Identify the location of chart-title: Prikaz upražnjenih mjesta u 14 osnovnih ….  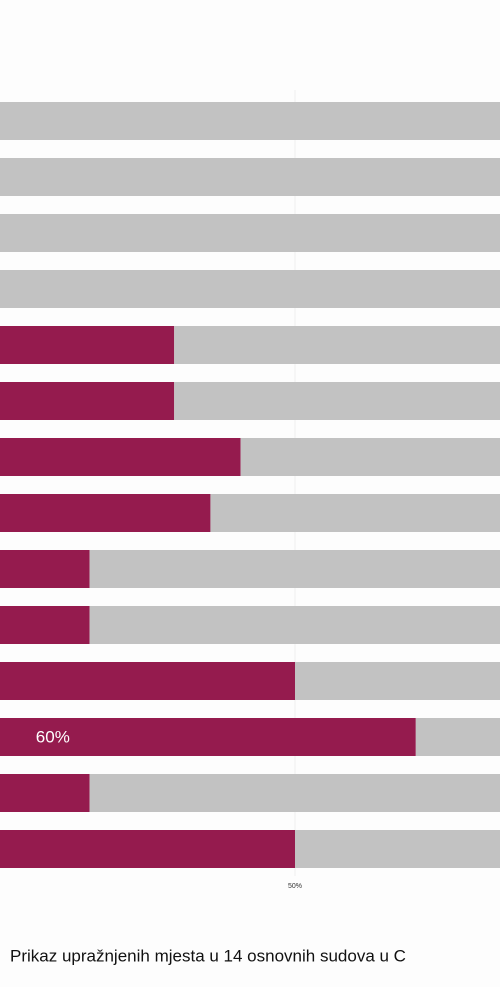
(208, 955).